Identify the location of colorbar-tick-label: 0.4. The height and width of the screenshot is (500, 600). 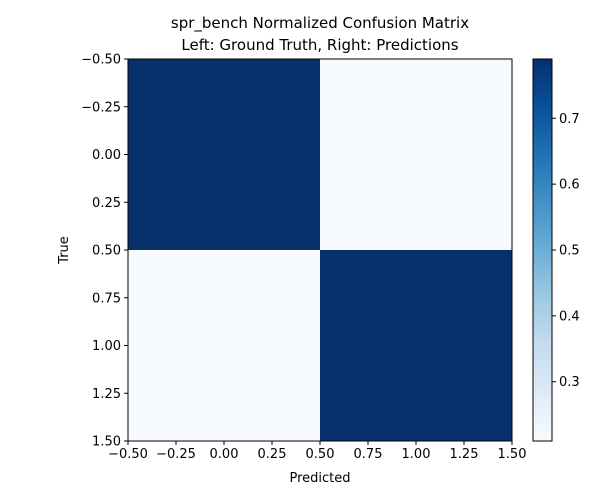
(569, 316).